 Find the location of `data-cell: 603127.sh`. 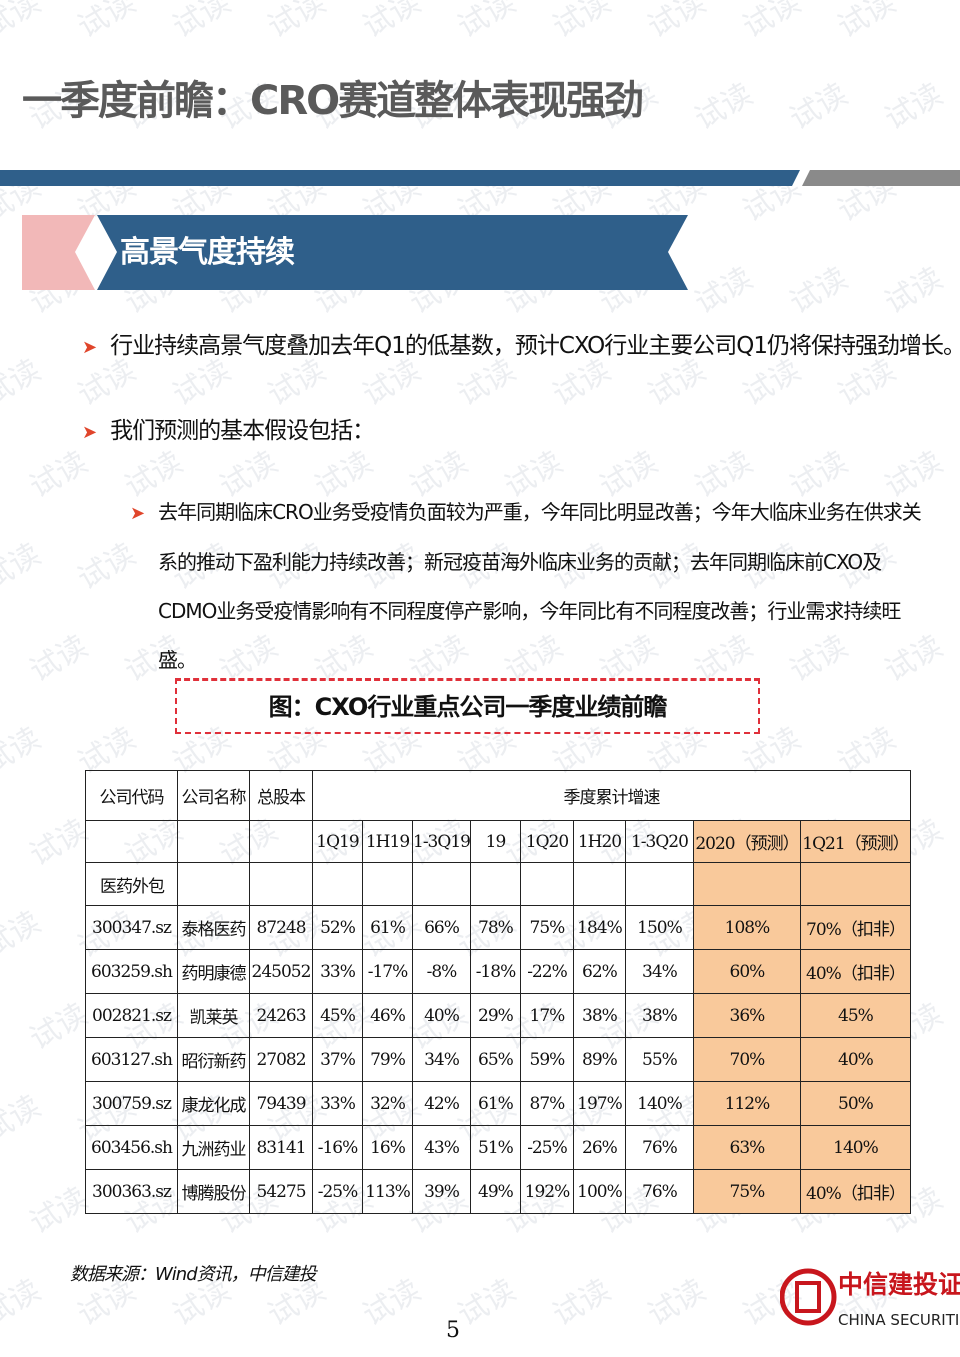

data-cell: 603127.sh is located at coordinates (131, 1059).